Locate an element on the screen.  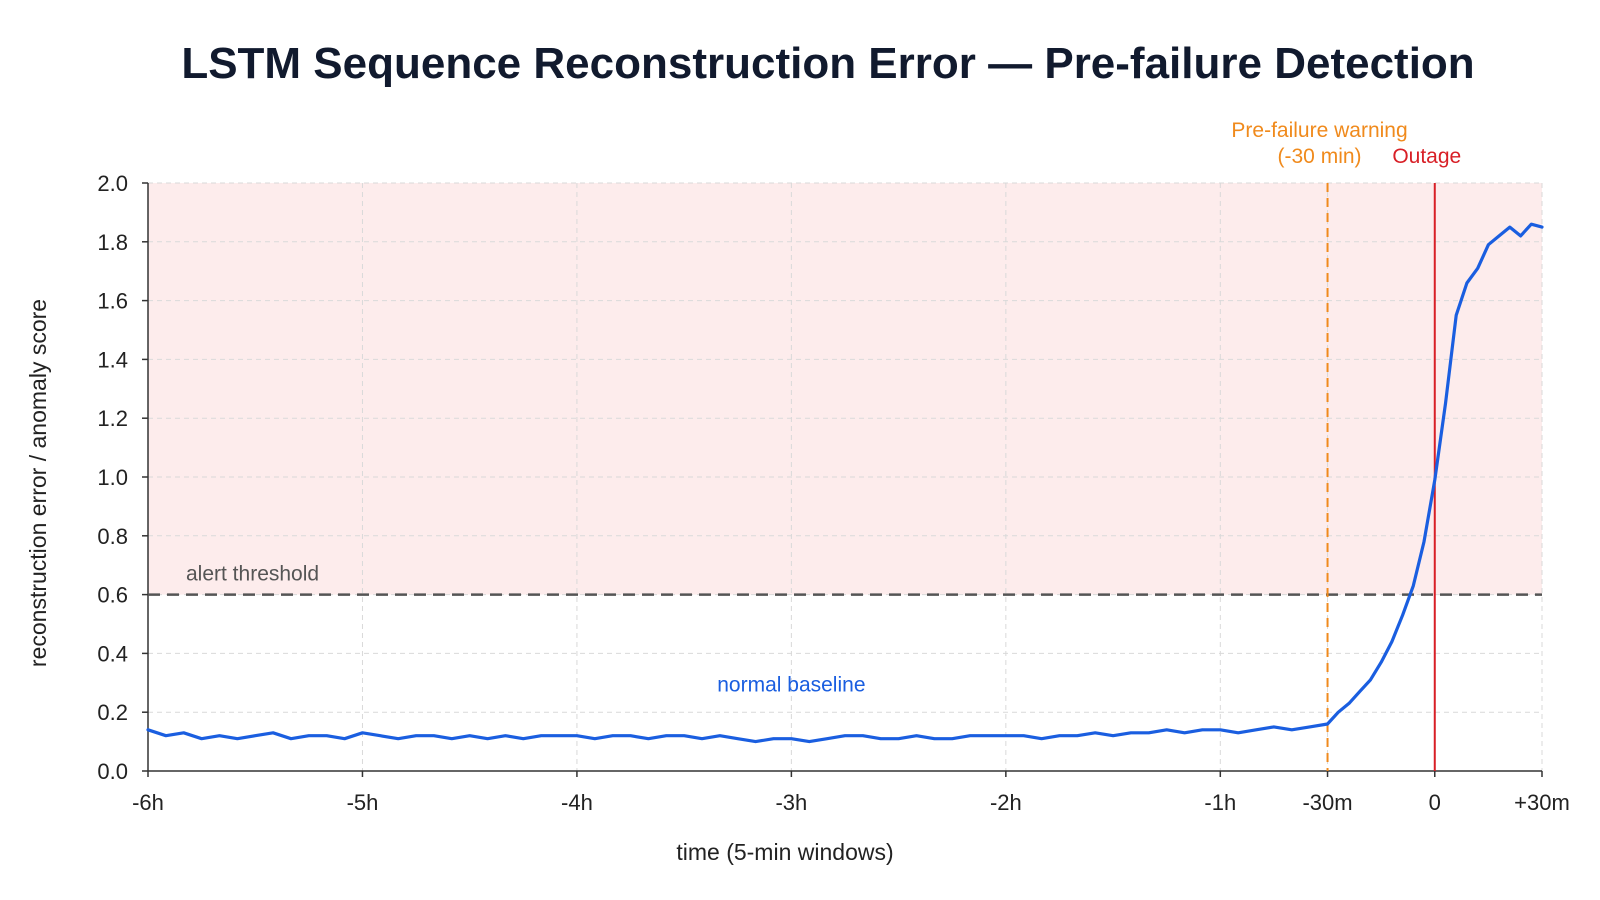
warning-marker-label: (-30 min) is located at coordinates (1320, 156).